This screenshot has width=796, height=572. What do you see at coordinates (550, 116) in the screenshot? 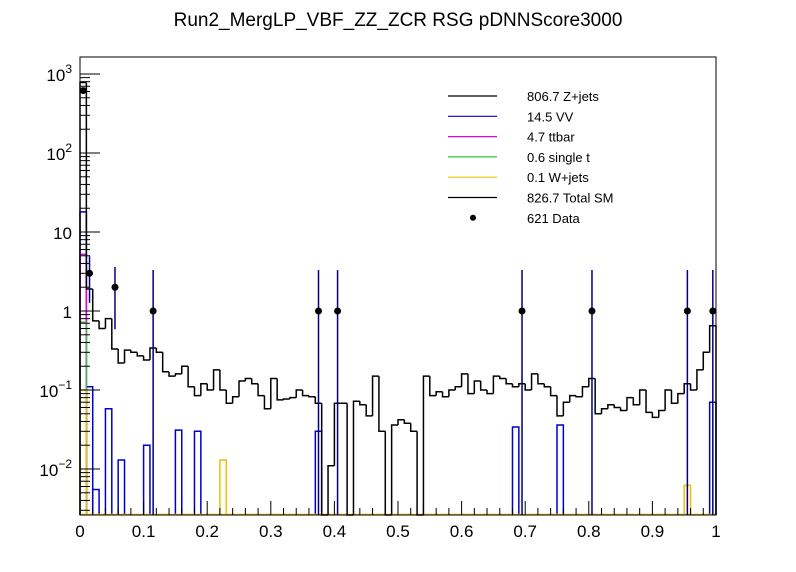
I see `legend-label: 14.5 VV` at bounding box center [550, 116].